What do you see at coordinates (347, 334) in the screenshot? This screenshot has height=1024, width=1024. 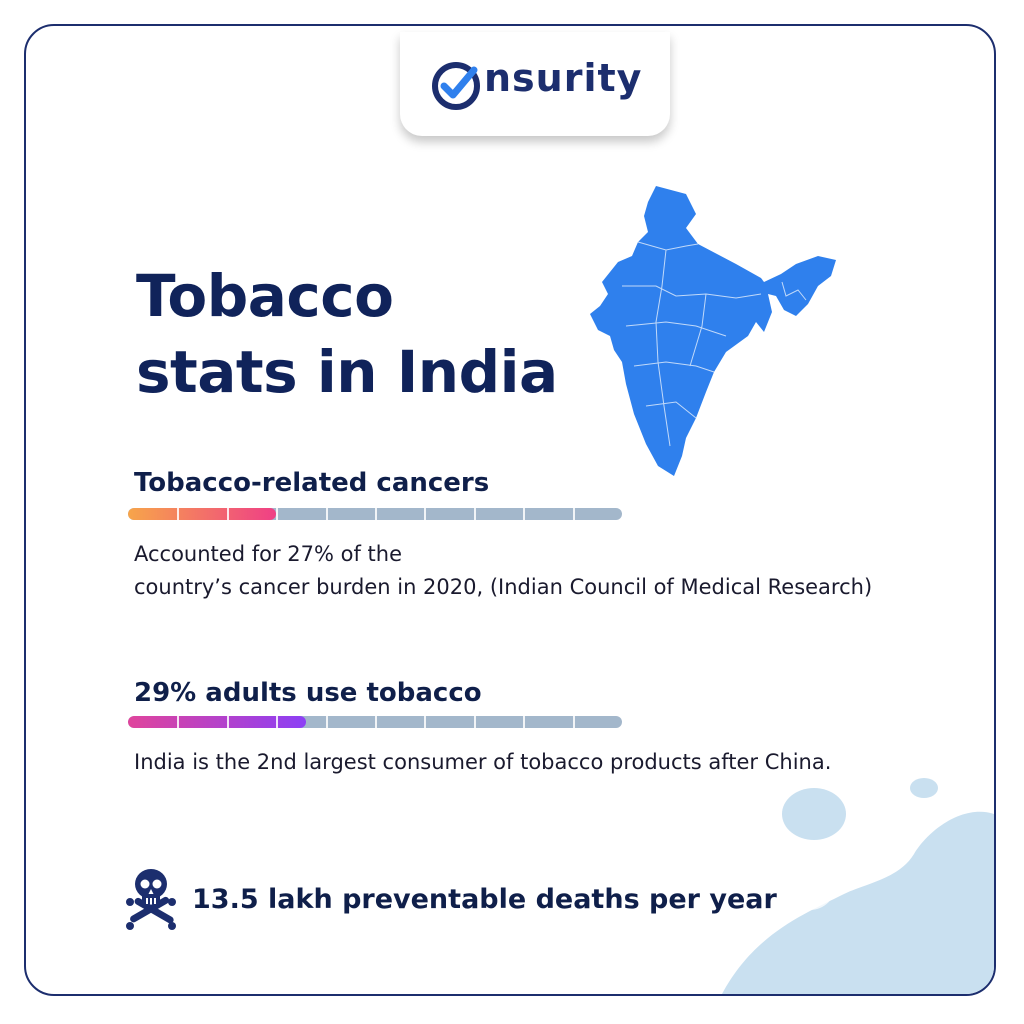 I see `page-title: Tobacco stats in India` at bounding box center [347, 334].